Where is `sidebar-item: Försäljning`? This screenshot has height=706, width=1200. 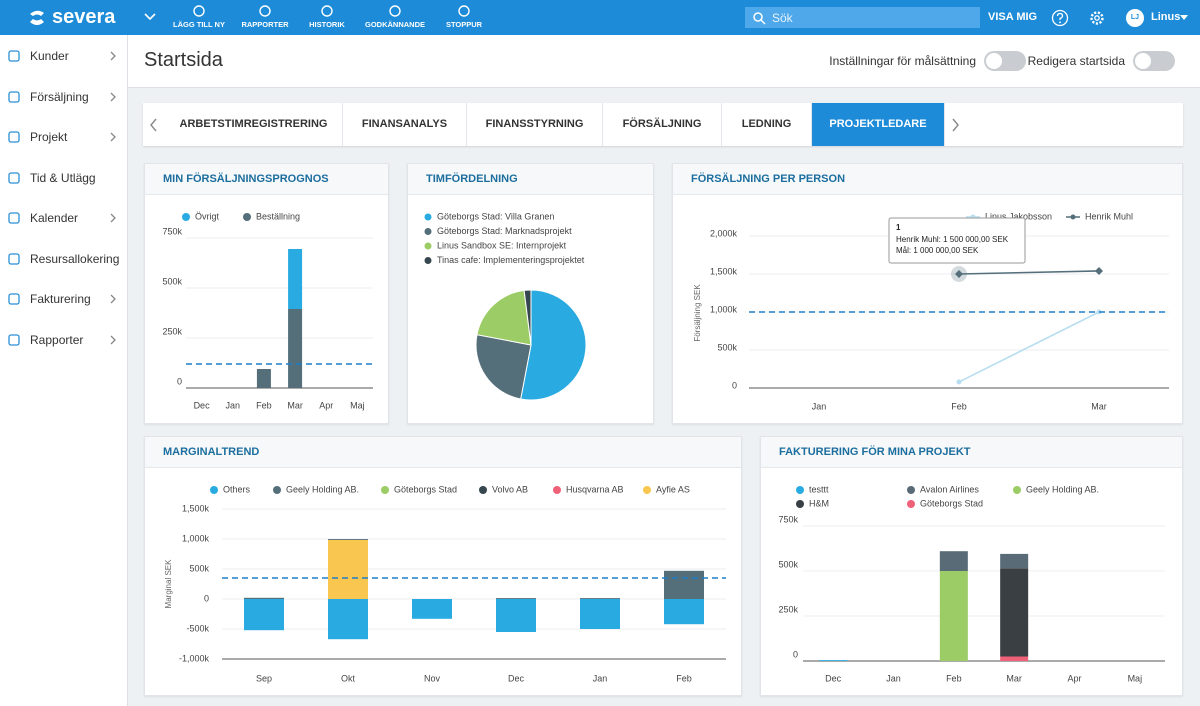 sidebar-item: Försäljning is located at coordinates (59, 96).